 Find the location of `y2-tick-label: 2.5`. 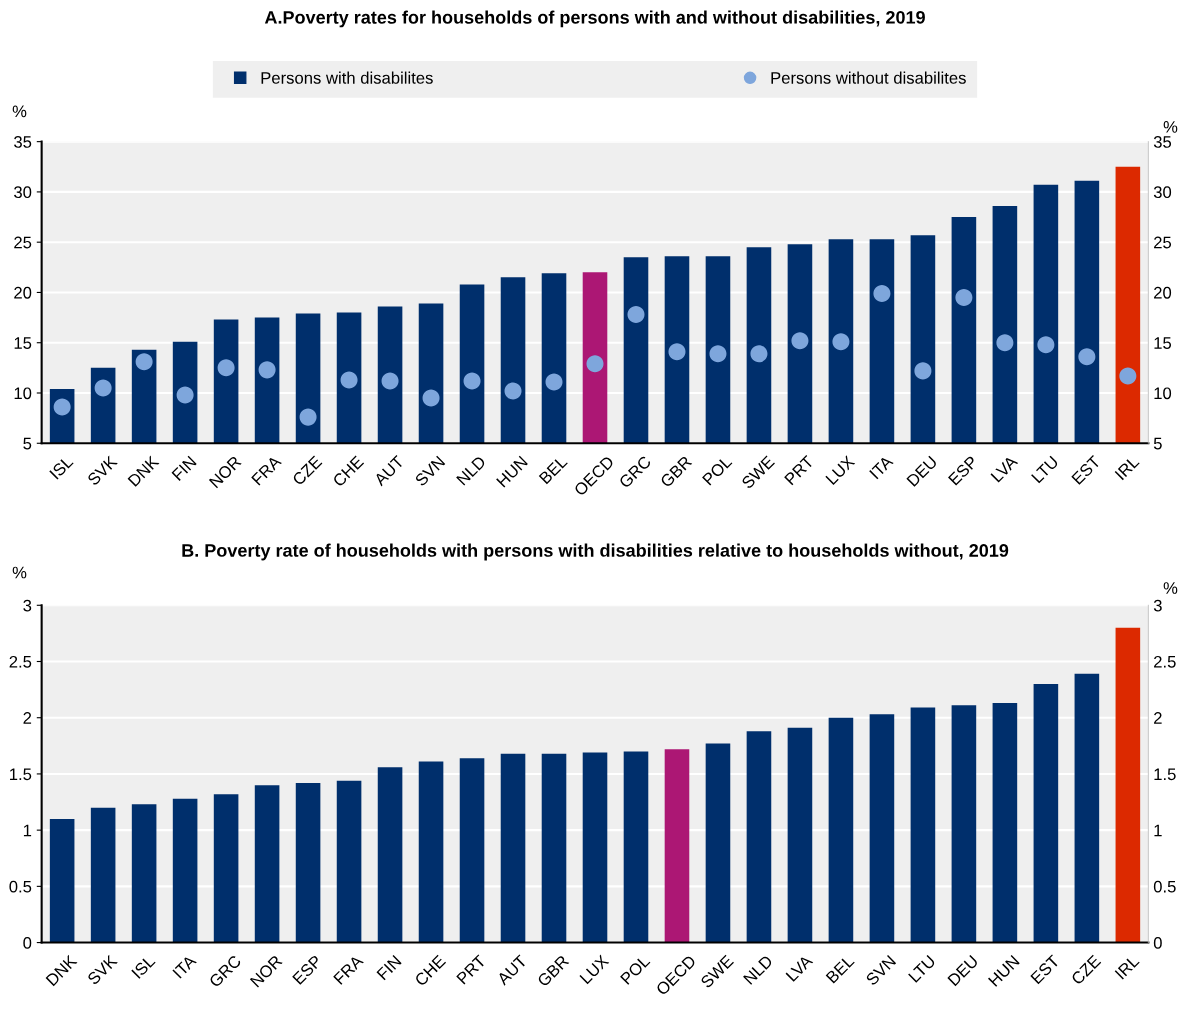

y2-tick-label: 2.5 is located at coordinates (1165, 661).